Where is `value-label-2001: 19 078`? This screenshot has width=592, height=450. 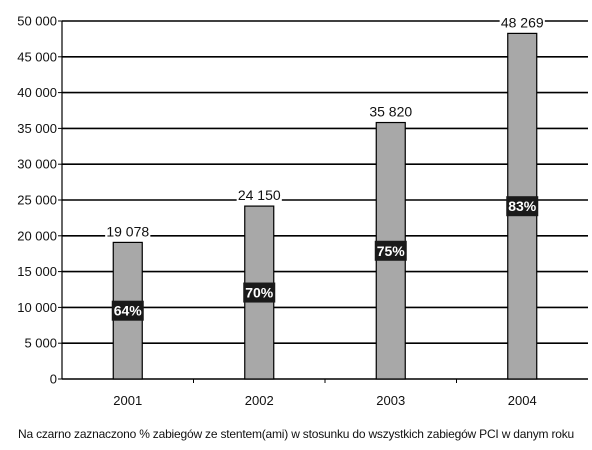
value-label-2001: 19 078 is located at coordinates (127, 231).